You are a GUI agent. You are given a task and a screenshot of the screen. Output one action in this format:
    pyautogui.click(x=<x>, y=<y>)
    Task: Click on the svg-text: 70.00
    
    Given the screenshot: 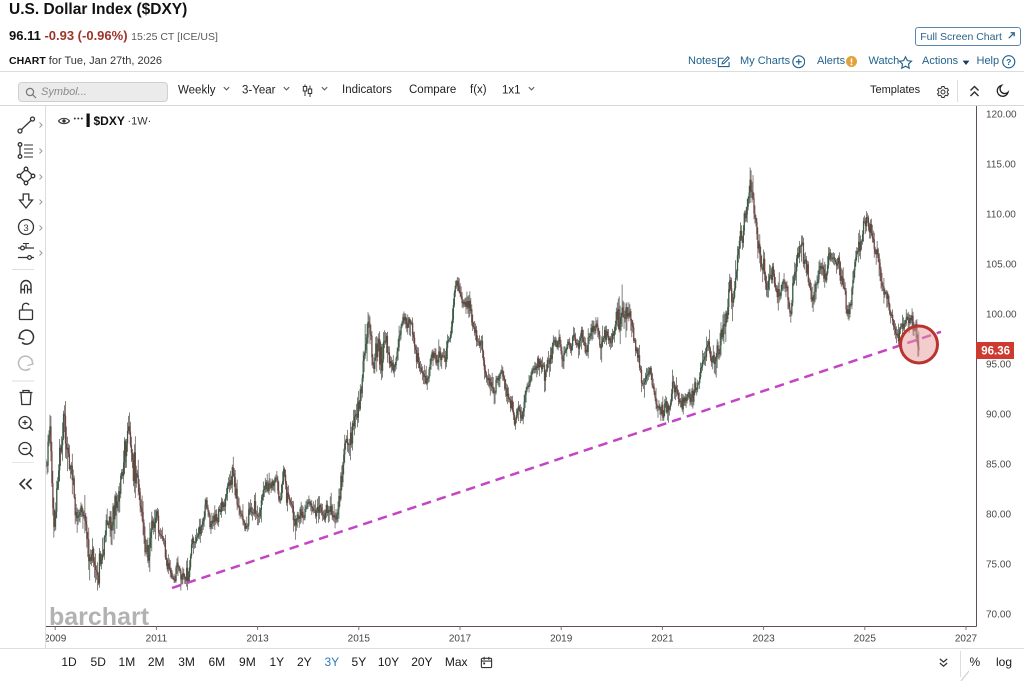 What is the action you would take?
    pyautogui.click(x=998, y=615)
    